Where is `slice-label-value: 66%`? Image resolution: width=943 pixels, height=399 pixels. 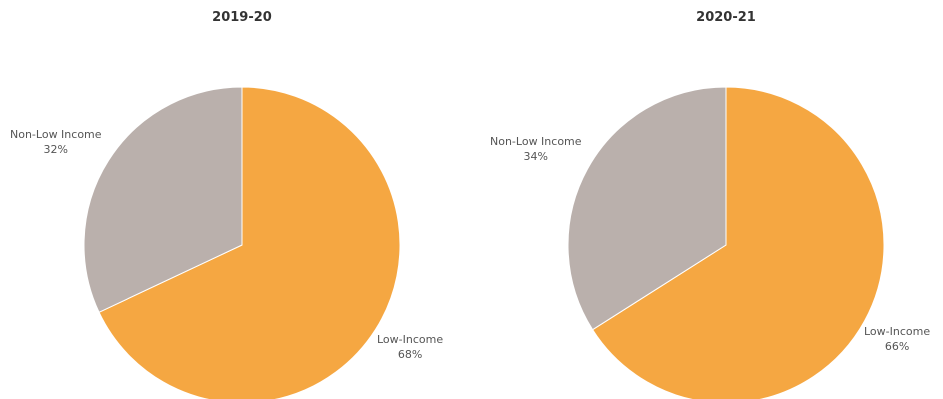 slice-label-value: 66% is located at coordinates (897, 346).